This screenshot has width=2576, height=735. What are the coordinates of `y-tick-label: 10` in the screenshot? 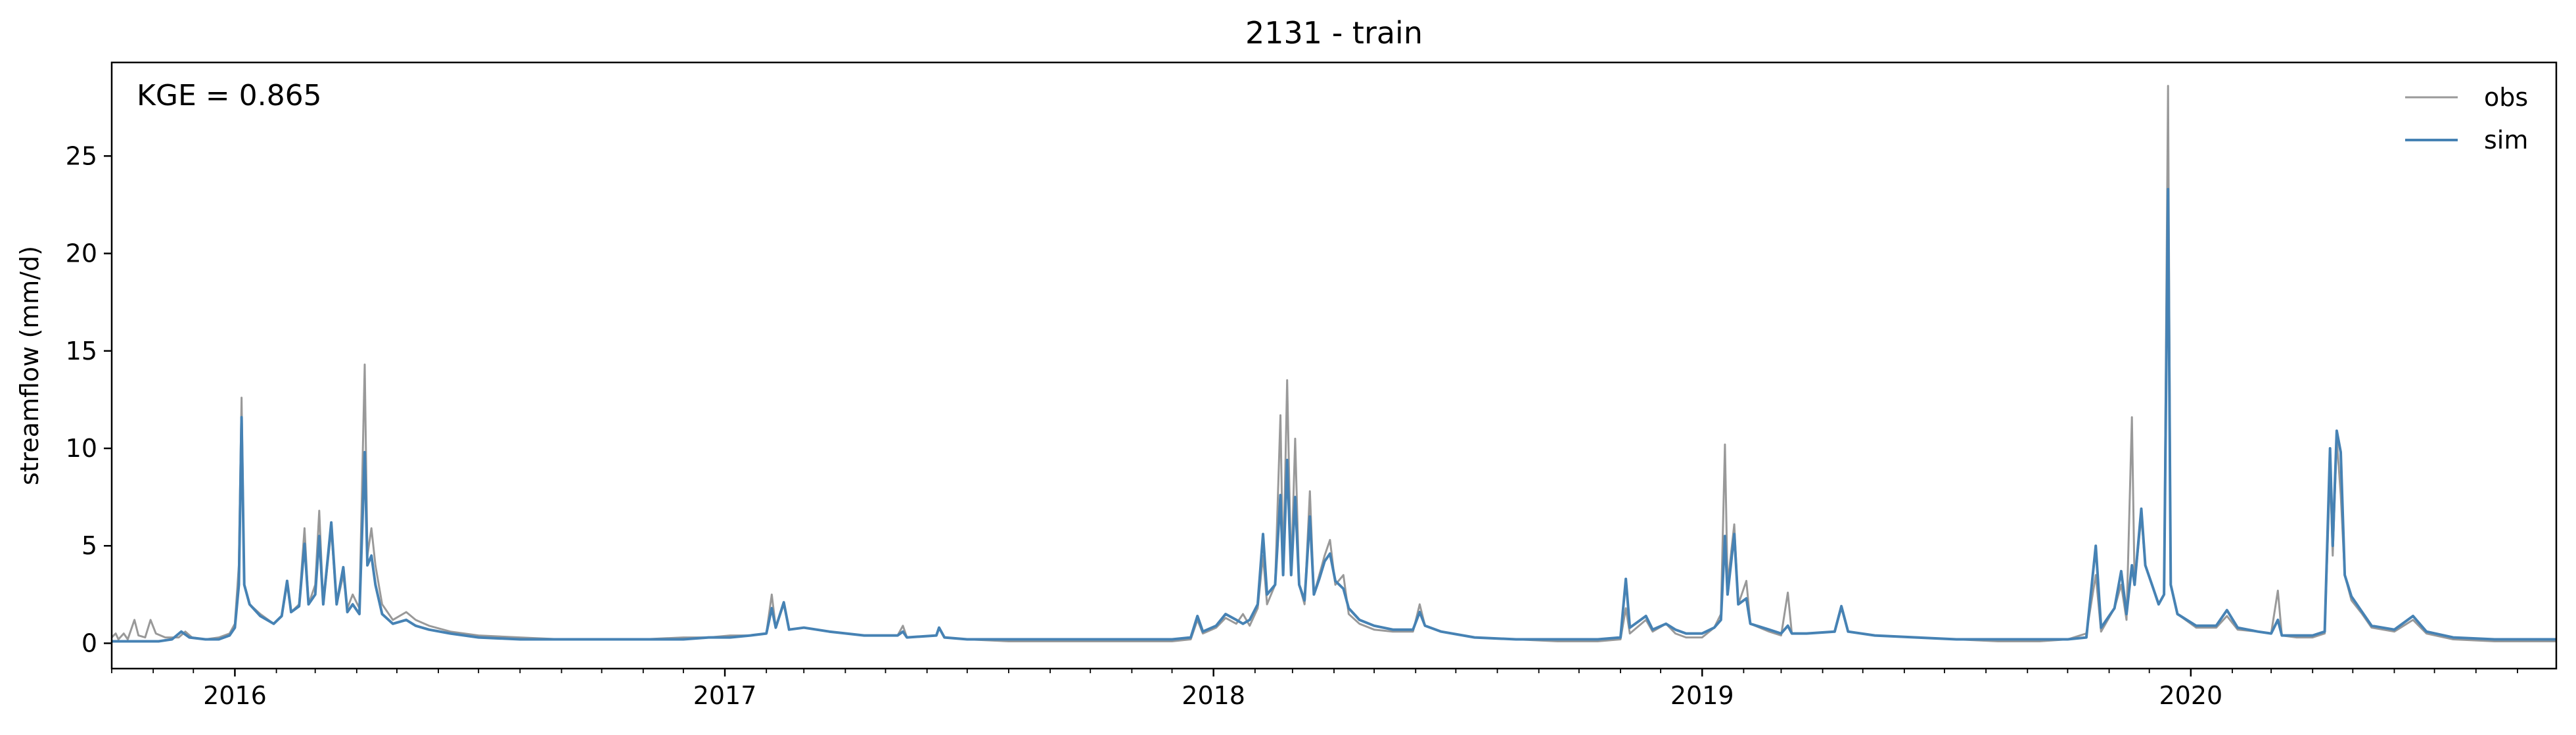 It's located at (82, 448).